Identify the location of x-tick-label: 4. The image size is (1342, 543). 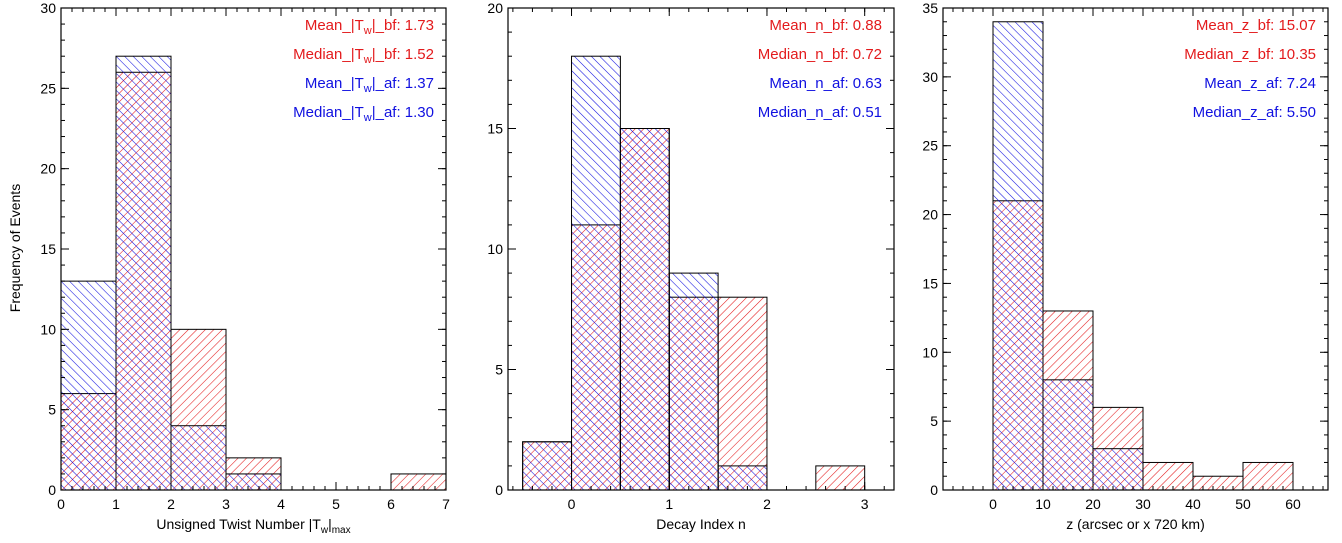
(281, 504).